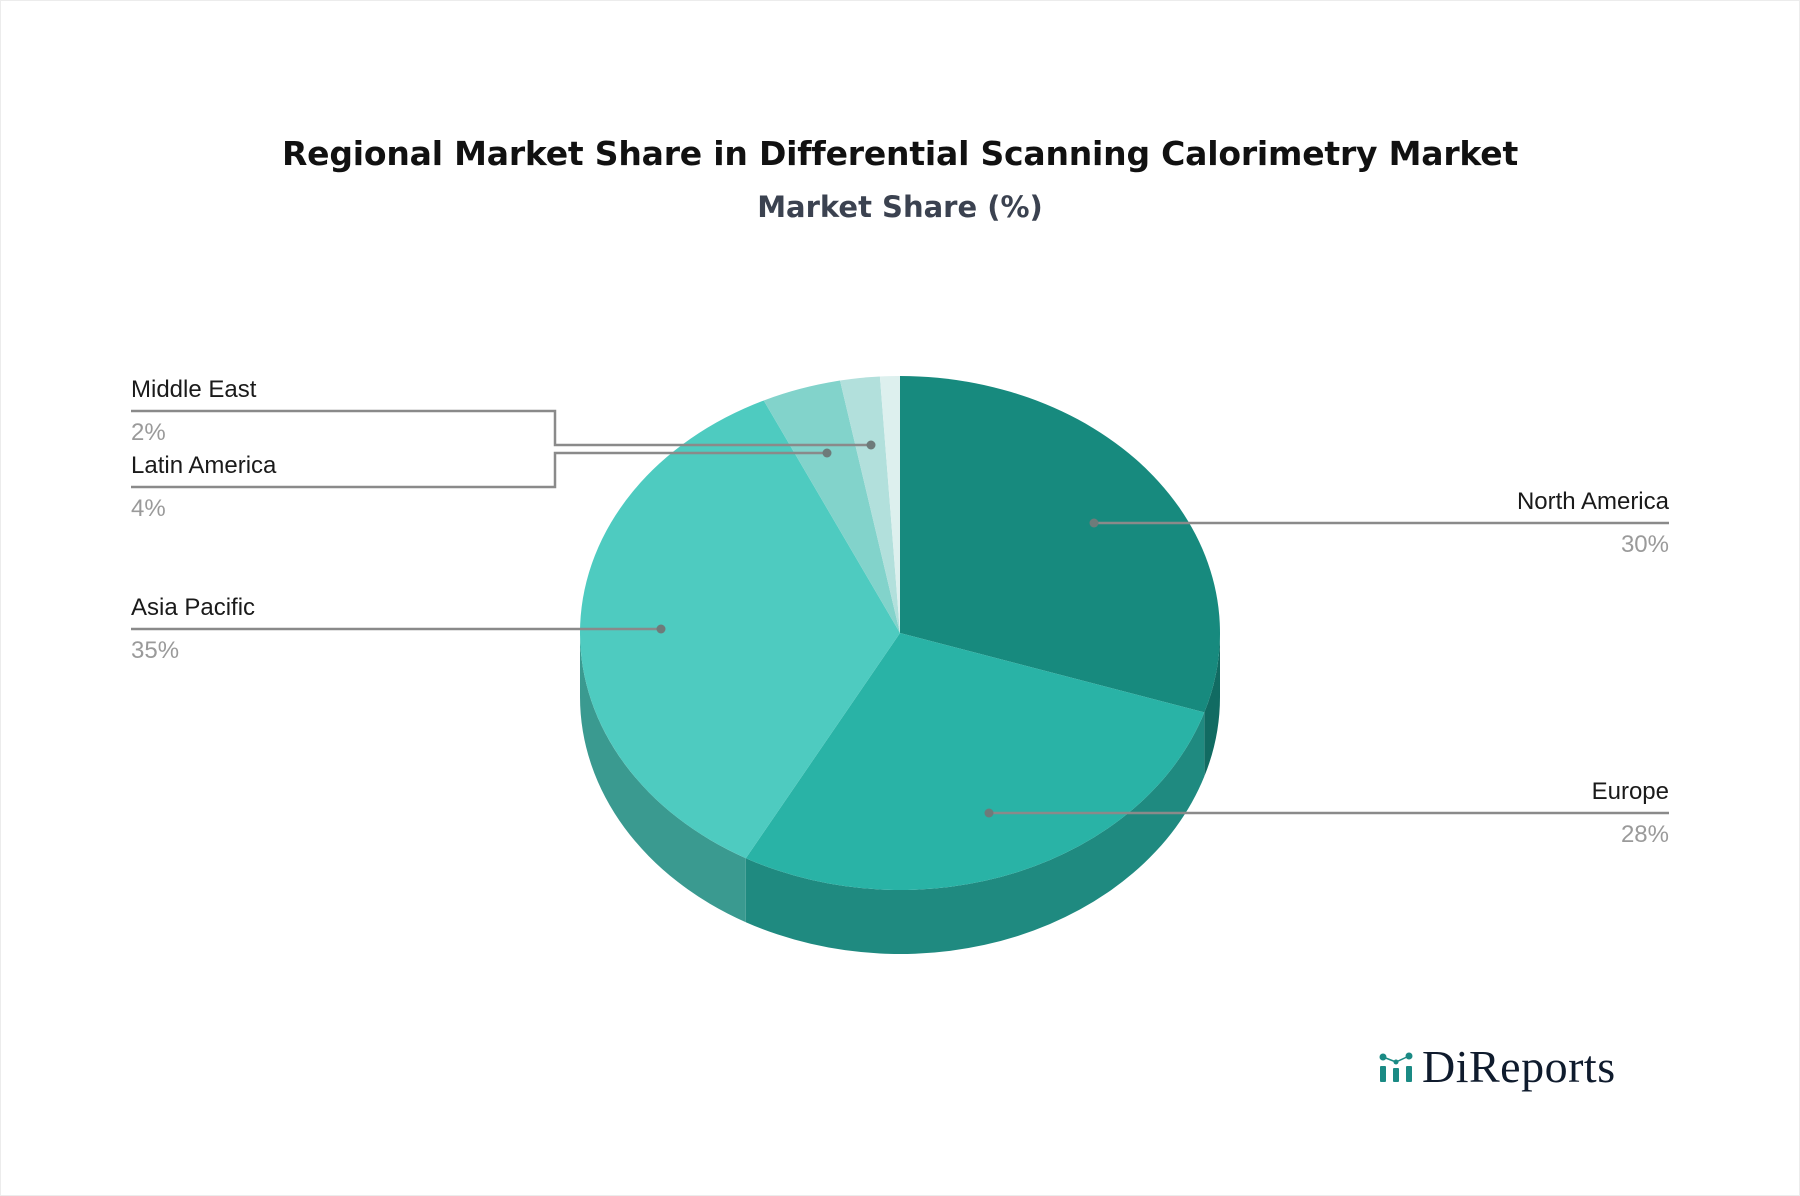 Image resolution: width=1800 pixels, height=1196 pixels. I want to click on label-middle-east: Middle East, so click(194, 389).